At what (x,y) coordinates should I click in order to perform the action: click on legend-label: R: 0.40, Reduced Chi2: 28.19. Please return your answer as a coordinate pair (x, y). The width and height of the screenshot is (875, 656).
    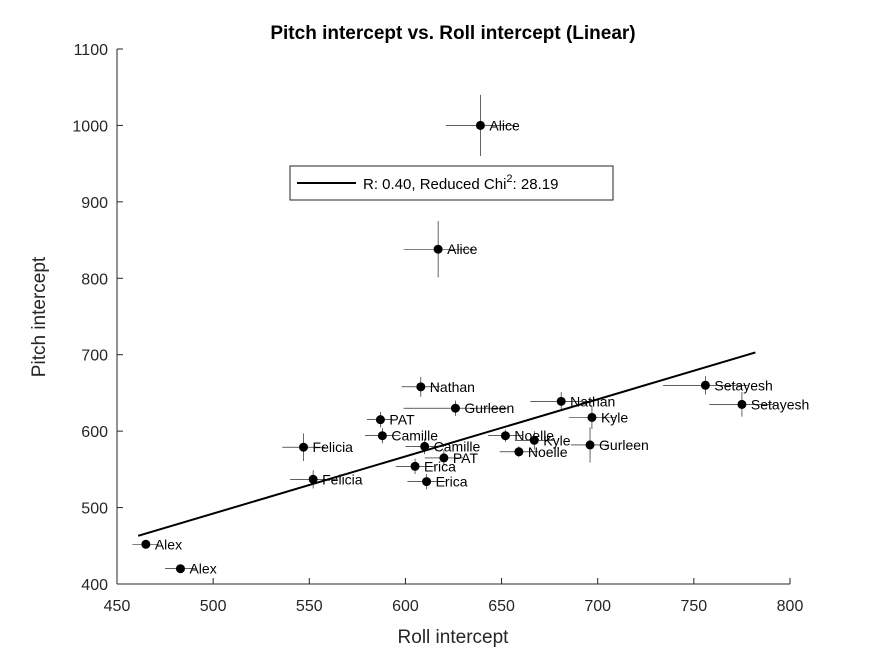
    Looking at the image, I should click on (460, 183).